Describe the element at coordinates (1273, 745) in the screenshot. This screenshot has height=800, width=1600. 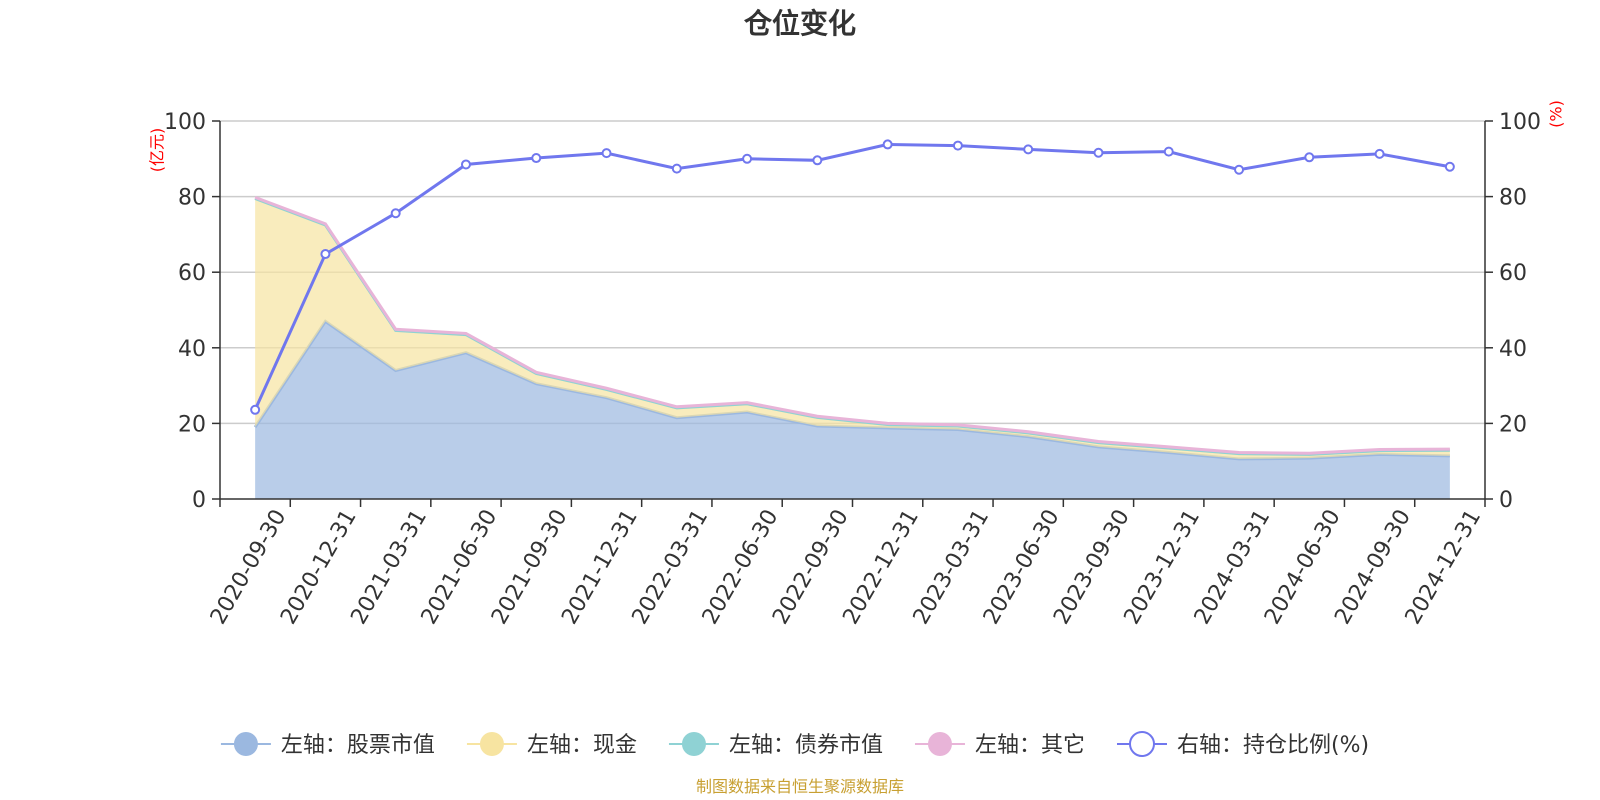
I see `legend-label: 右轴：持仓比例(%)` at that location.